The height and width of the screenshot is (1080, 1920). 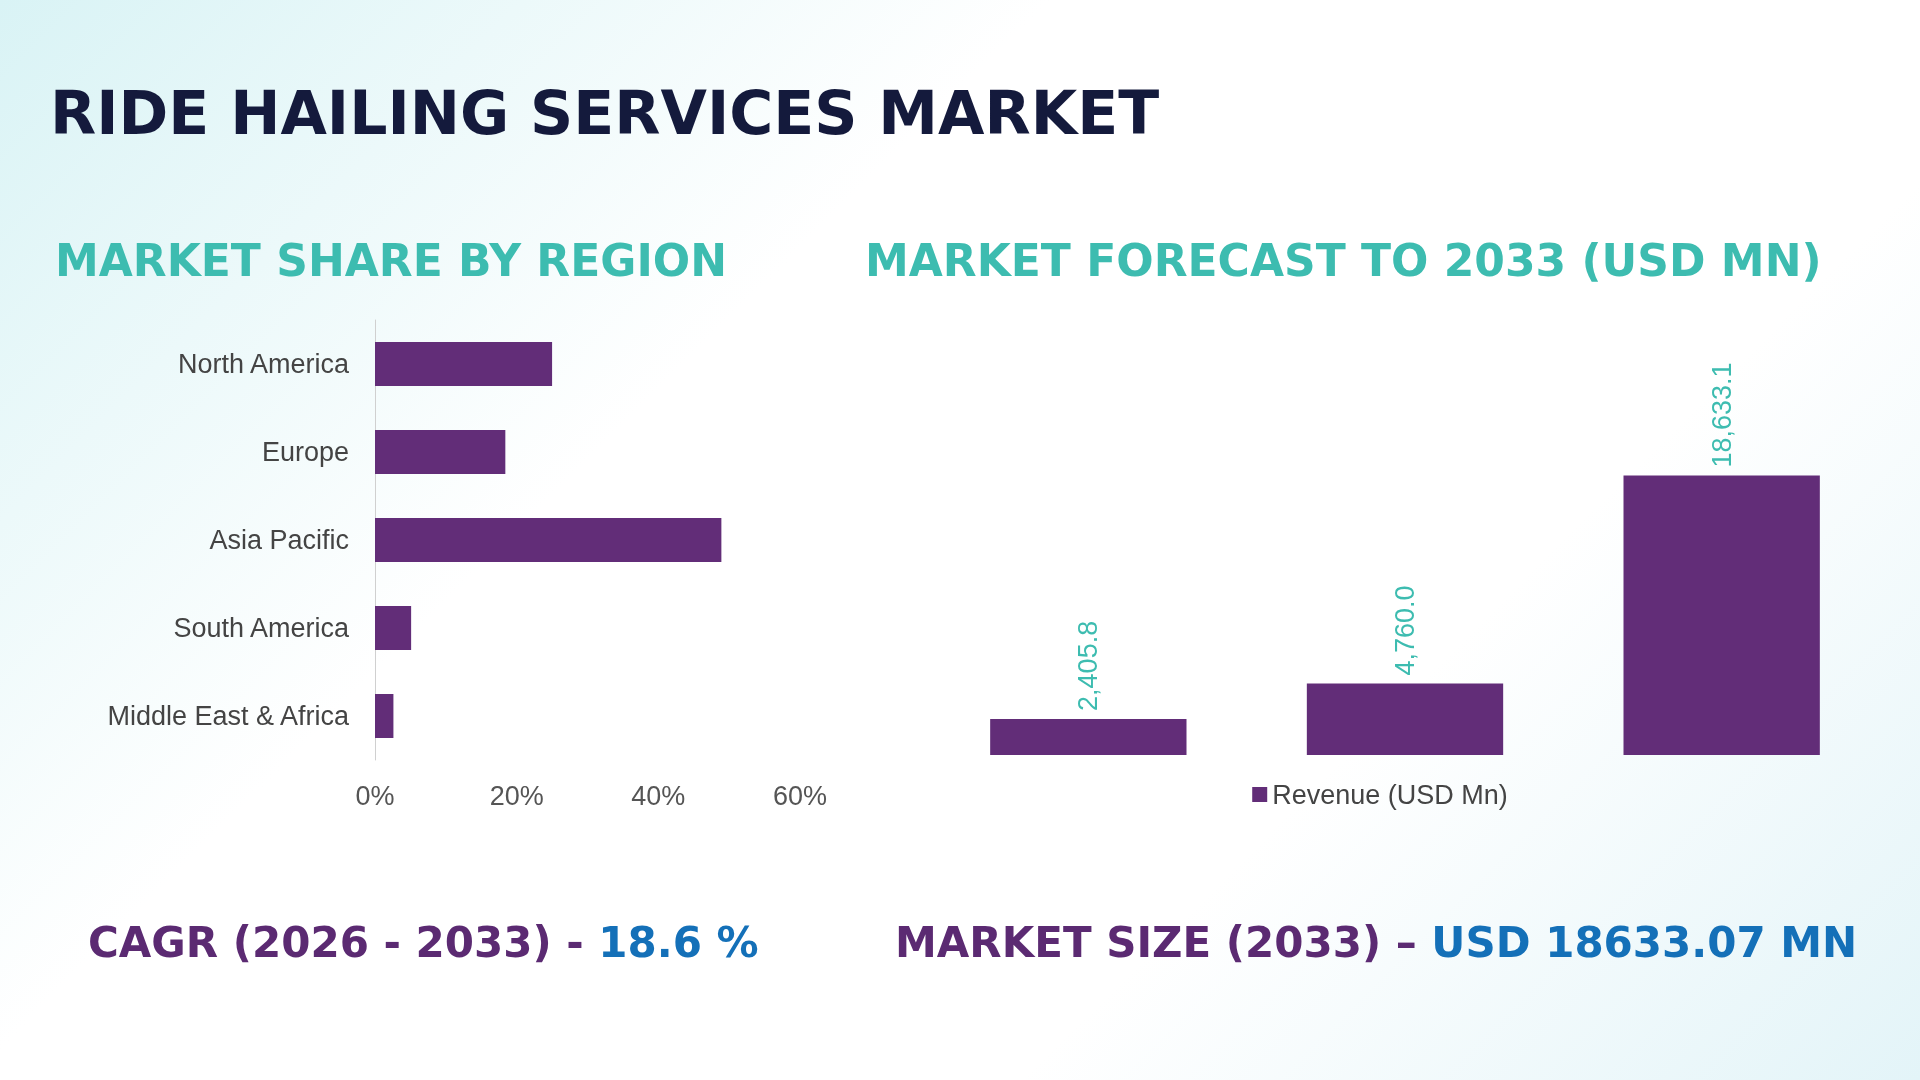 What do you see at coordinates (658, 795) in the screenshot?
I see `x-tick-label: 40%` at bounding box center [658, 795].